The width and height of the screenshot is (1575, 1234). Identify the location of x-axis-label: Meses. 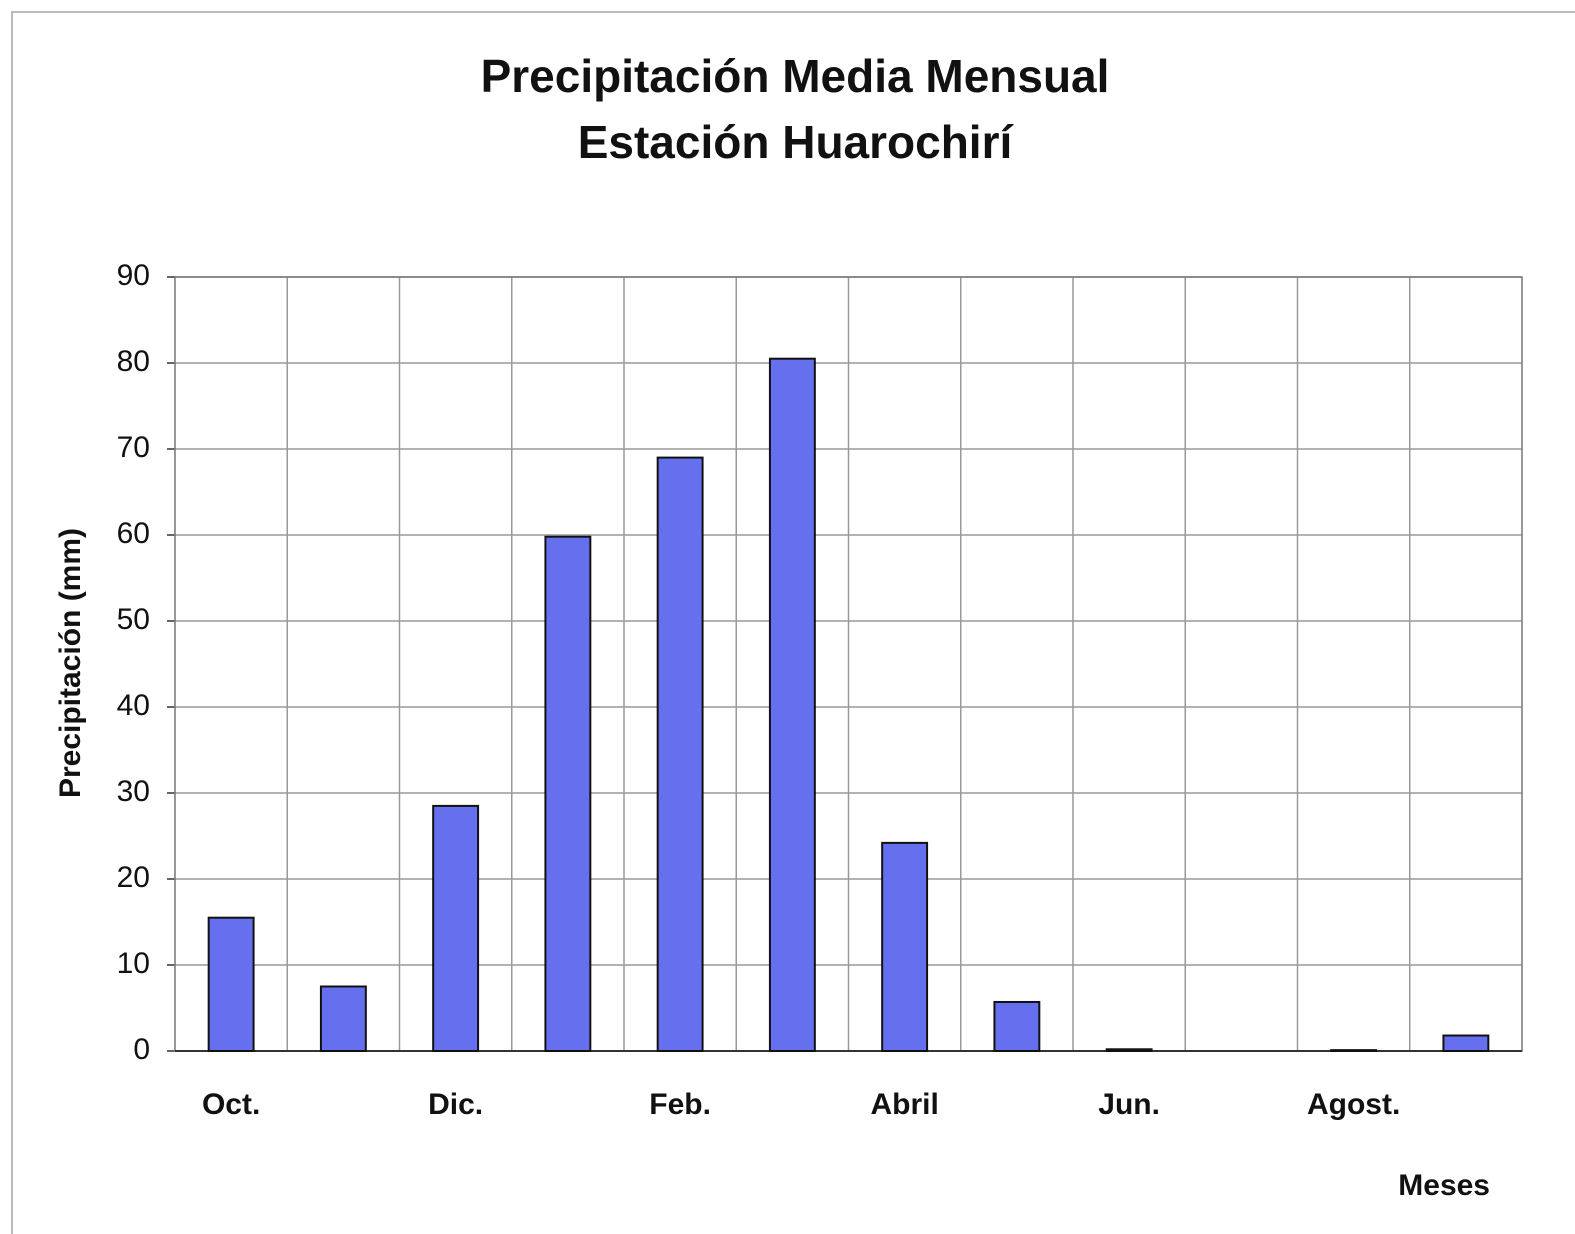
(1444, 1185).